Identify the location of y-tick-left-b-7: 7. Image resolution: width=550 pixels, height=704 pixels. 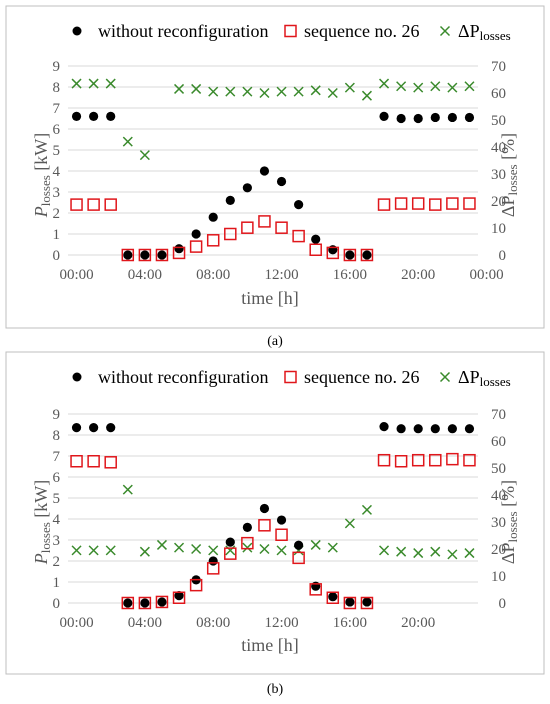
(57, 457).